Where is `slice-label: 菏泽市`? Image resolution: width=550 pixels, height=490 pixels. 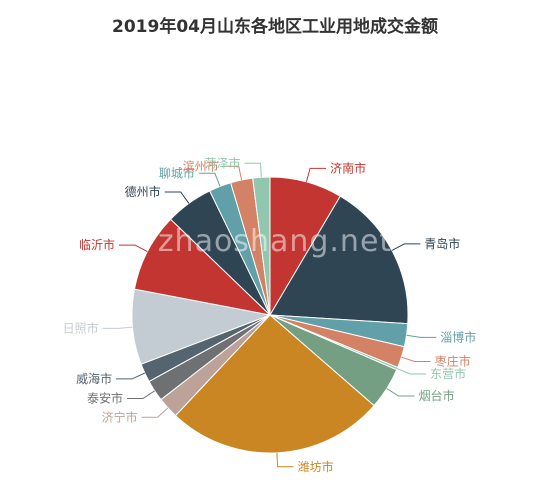 slice-label: 菏泽市 is located at coordinates (222, 162).